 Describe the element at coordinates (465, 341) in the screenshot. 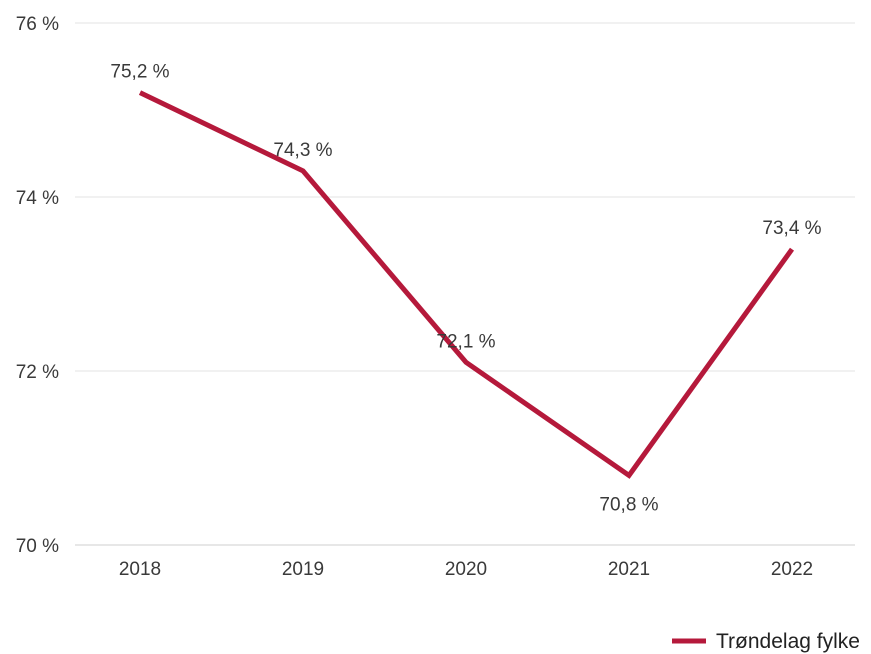

I see `data-label: 72,1 %` at that location.